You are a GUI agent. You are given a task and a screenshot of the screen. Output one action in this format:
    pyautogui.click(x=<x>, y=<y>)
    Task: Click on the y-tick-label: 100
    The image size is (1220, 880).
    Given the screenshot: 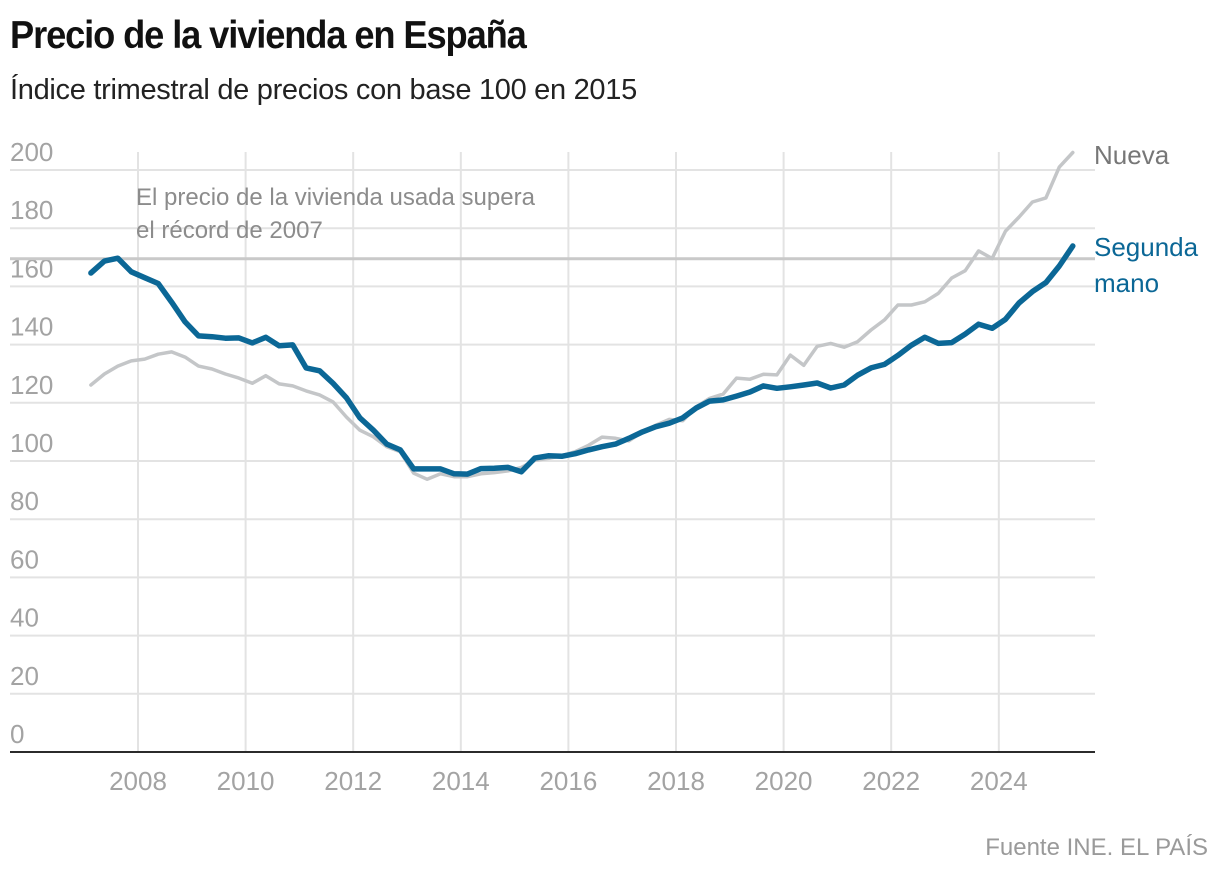 What is the action you would take?
    pyautogui.click(x=31, y=443)
    